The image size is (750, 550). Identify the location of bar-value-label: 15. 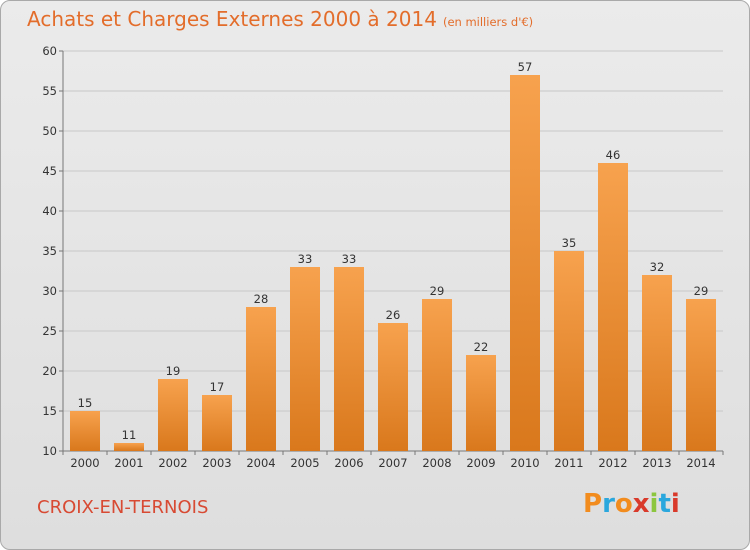
(85, 403).